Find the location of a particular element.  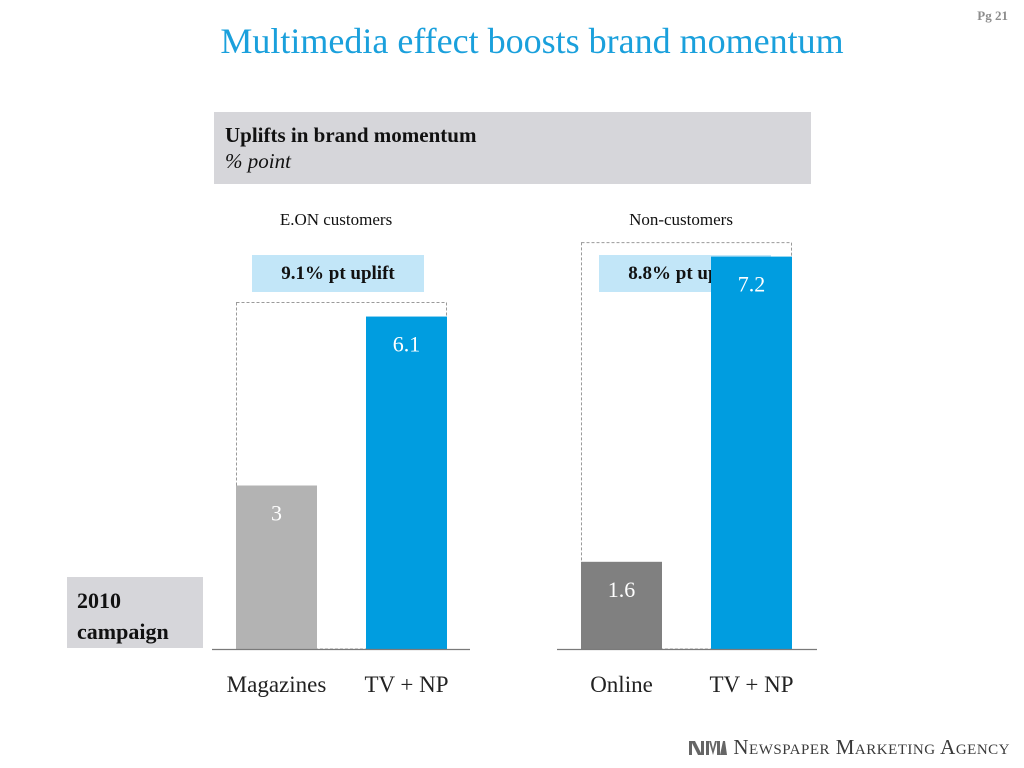

bar-value-label: 3 is located at coordinates (276, 513).